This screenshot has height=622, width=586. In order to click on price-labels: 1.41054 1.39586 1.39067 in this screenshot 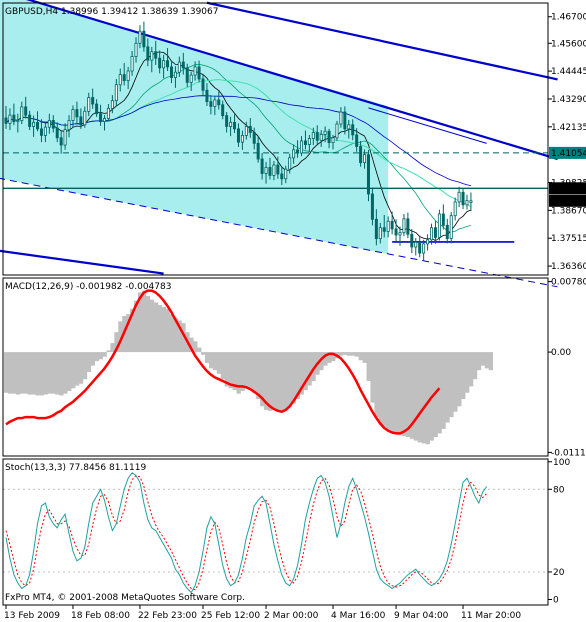, I will do `click(567, 176)`.